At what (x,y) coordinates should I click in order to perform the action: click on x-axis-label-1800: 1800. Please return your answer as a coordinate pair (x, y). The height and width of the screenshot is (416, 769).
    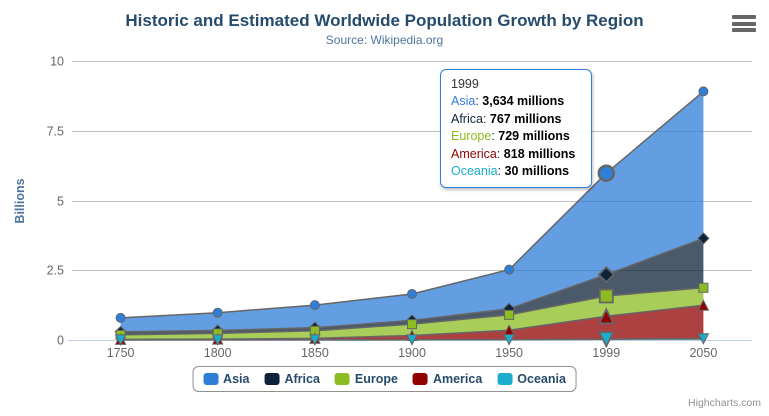
    Looking at the image, I should click on (218, 353).